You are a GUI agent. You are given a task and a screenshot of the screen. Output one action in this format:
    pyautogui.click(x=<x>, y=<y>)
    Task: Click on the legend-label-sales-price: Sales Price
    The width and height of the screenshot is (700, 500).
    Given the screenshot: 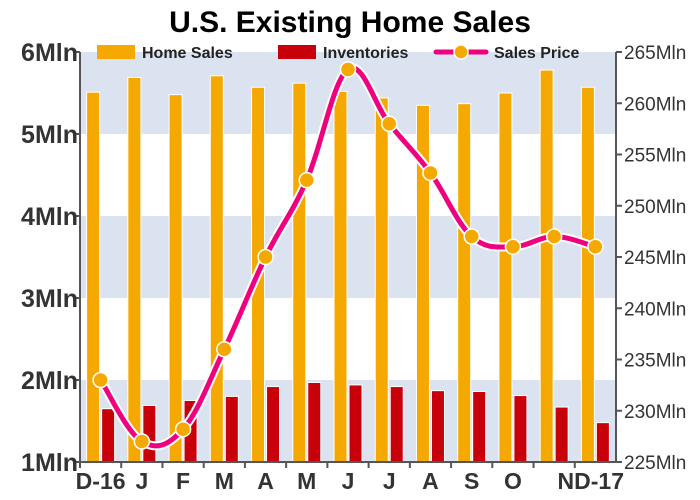 What is the action you would take?
    pyautogui.click(x=537, y=53)
    